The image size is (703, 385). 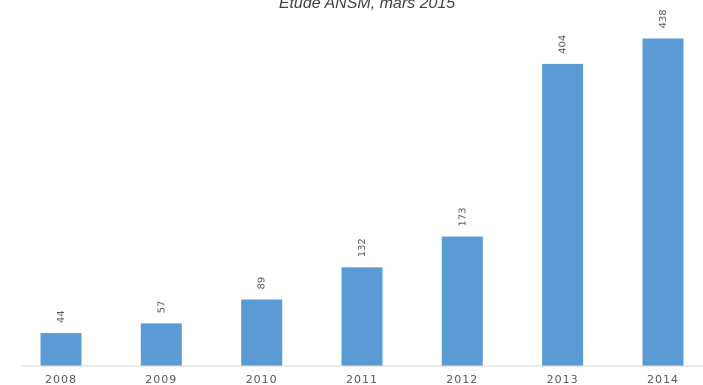 I want to click on x-tick-label-2010: 2010, so click(x=262, y=379).